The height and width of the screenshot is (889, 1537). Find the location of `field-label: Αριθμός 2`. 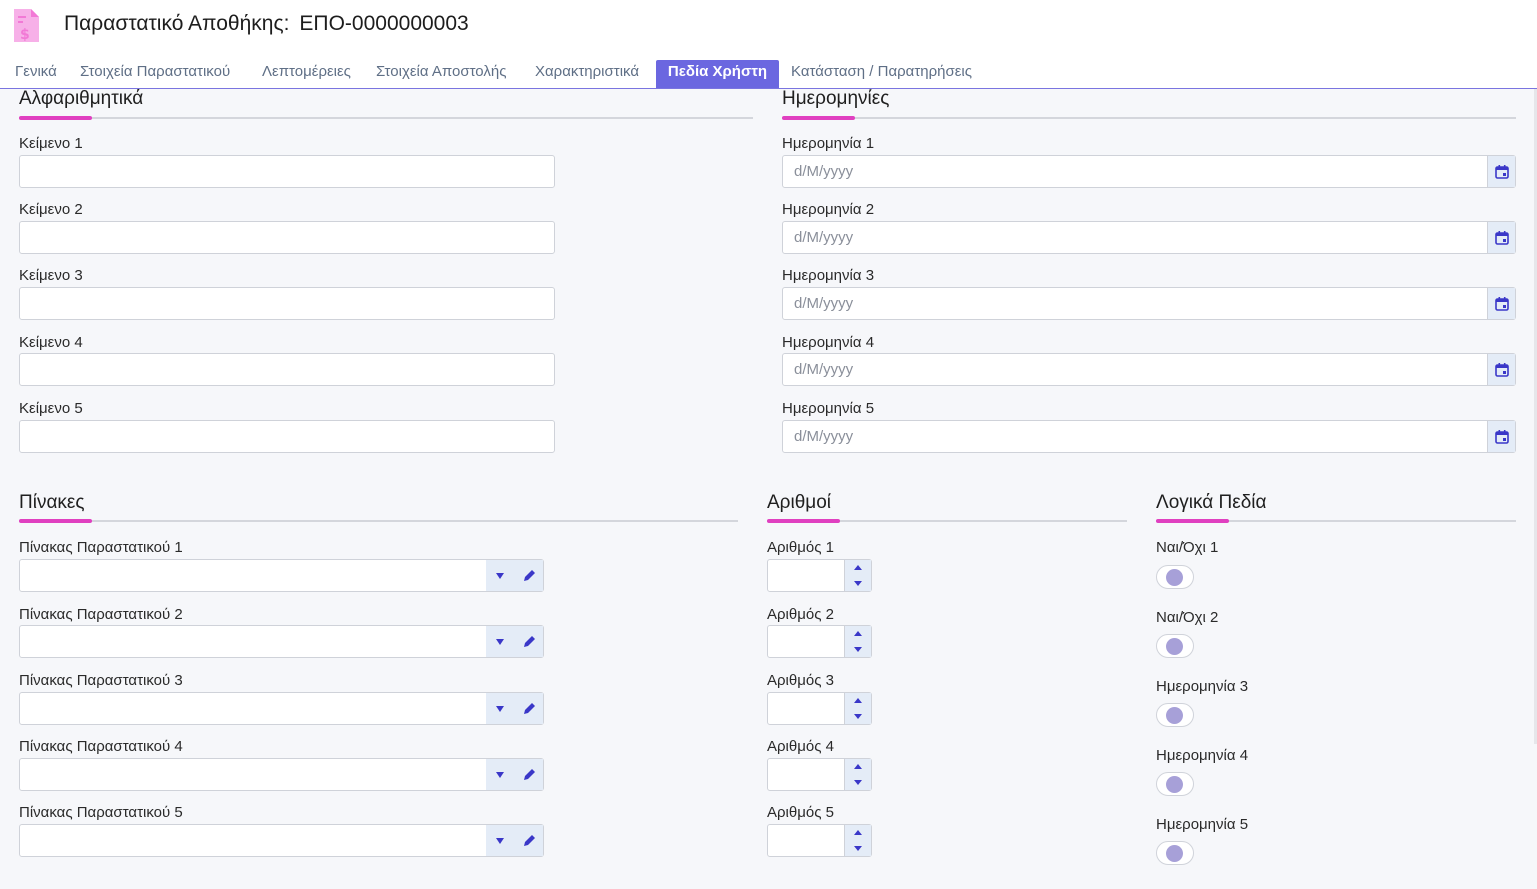

field-label: Αριθμός 2 is located at coordinates (800, 614).